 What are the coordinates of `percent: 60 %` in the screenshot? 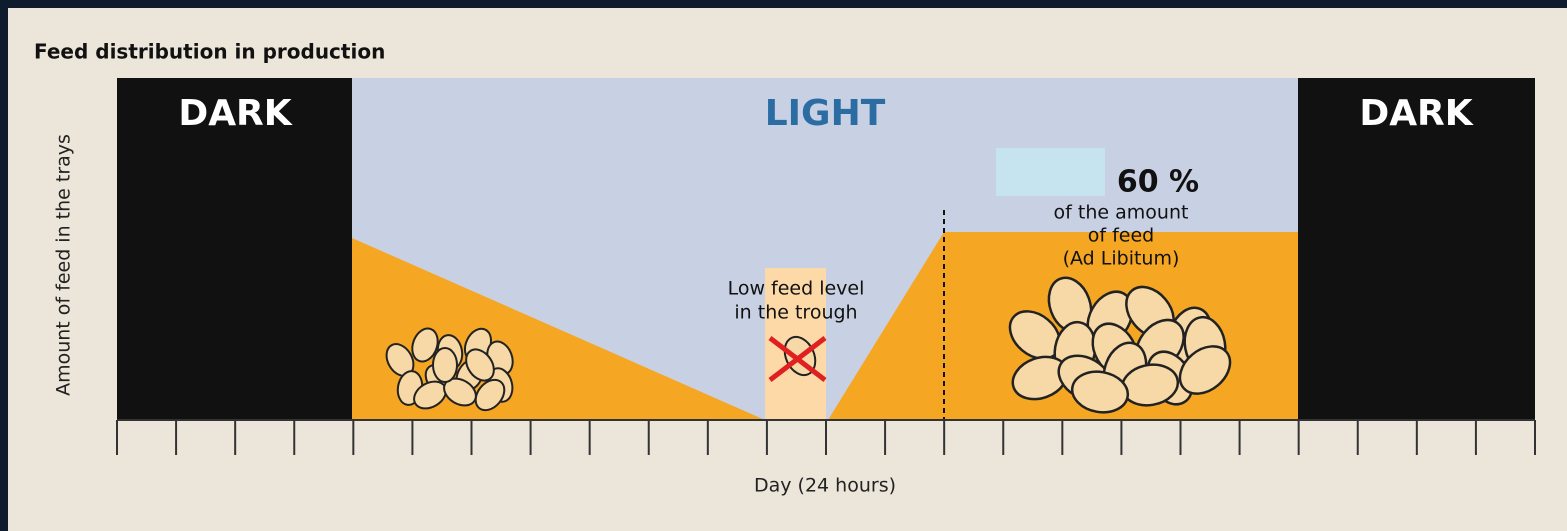 It's located at (1158, 182).